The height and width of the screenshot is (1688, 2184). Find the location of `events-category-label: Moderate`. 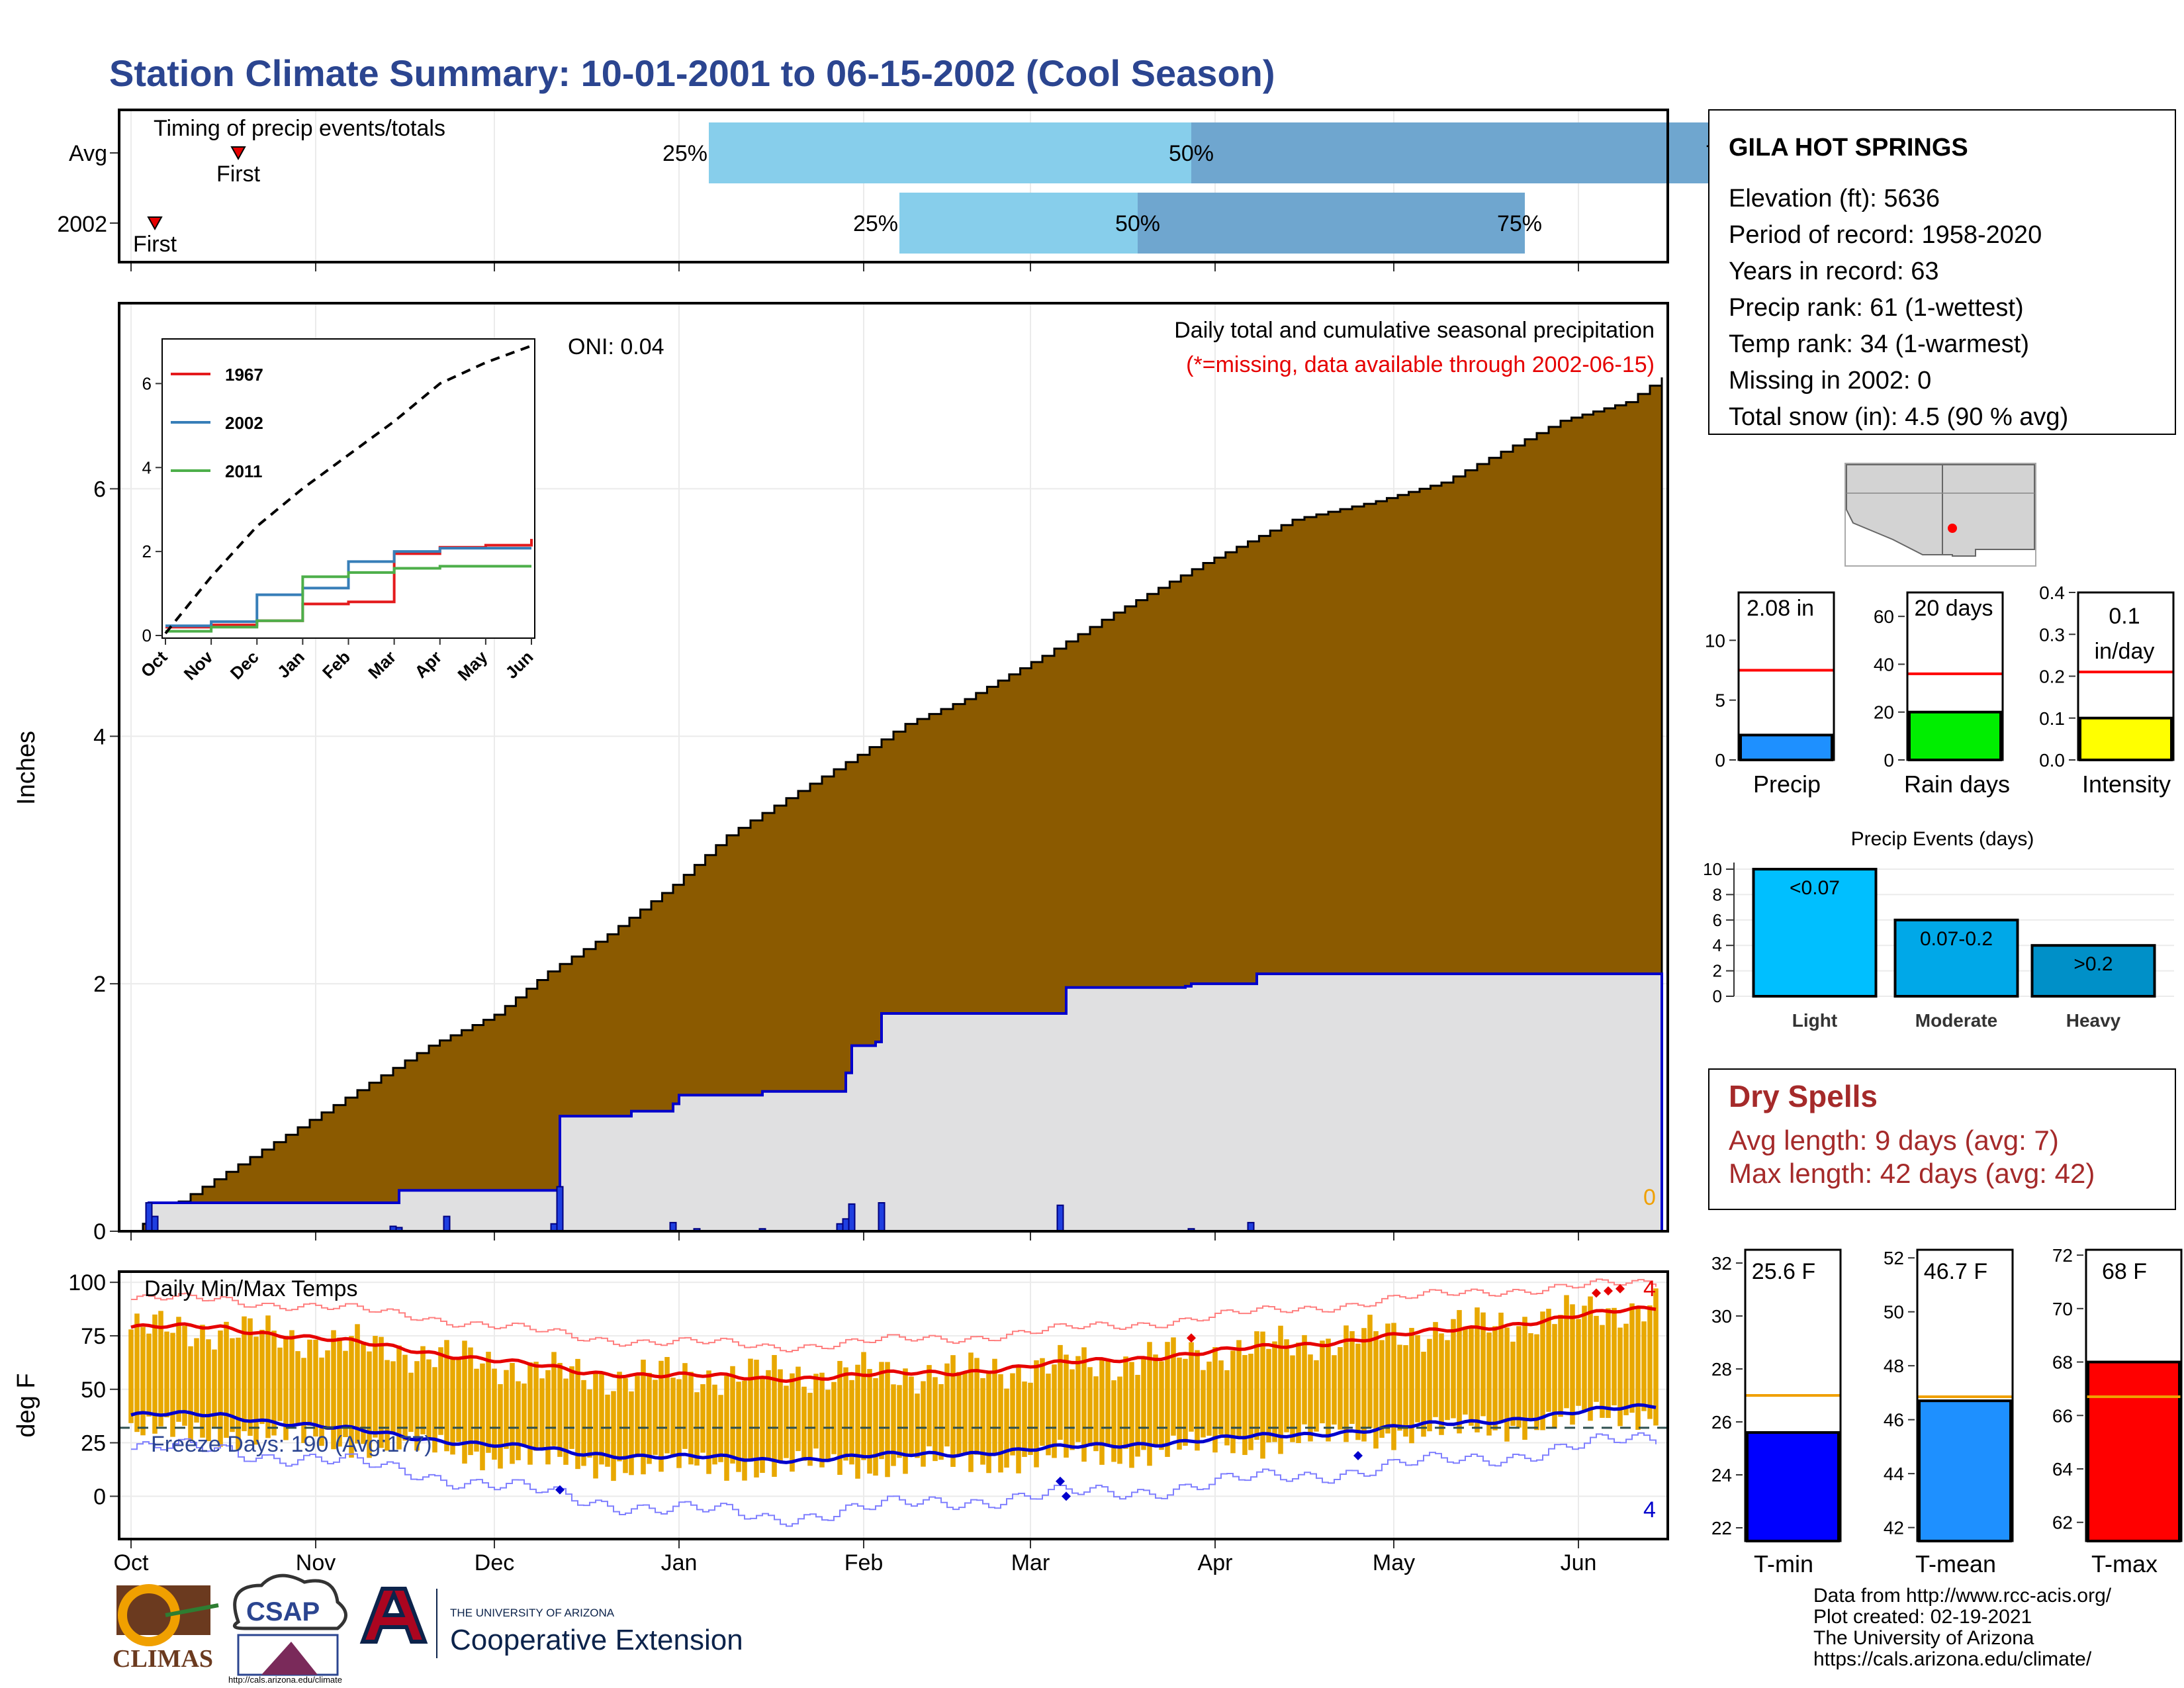

events-category-label: Moderate is located at coordinates (1956, 1020).